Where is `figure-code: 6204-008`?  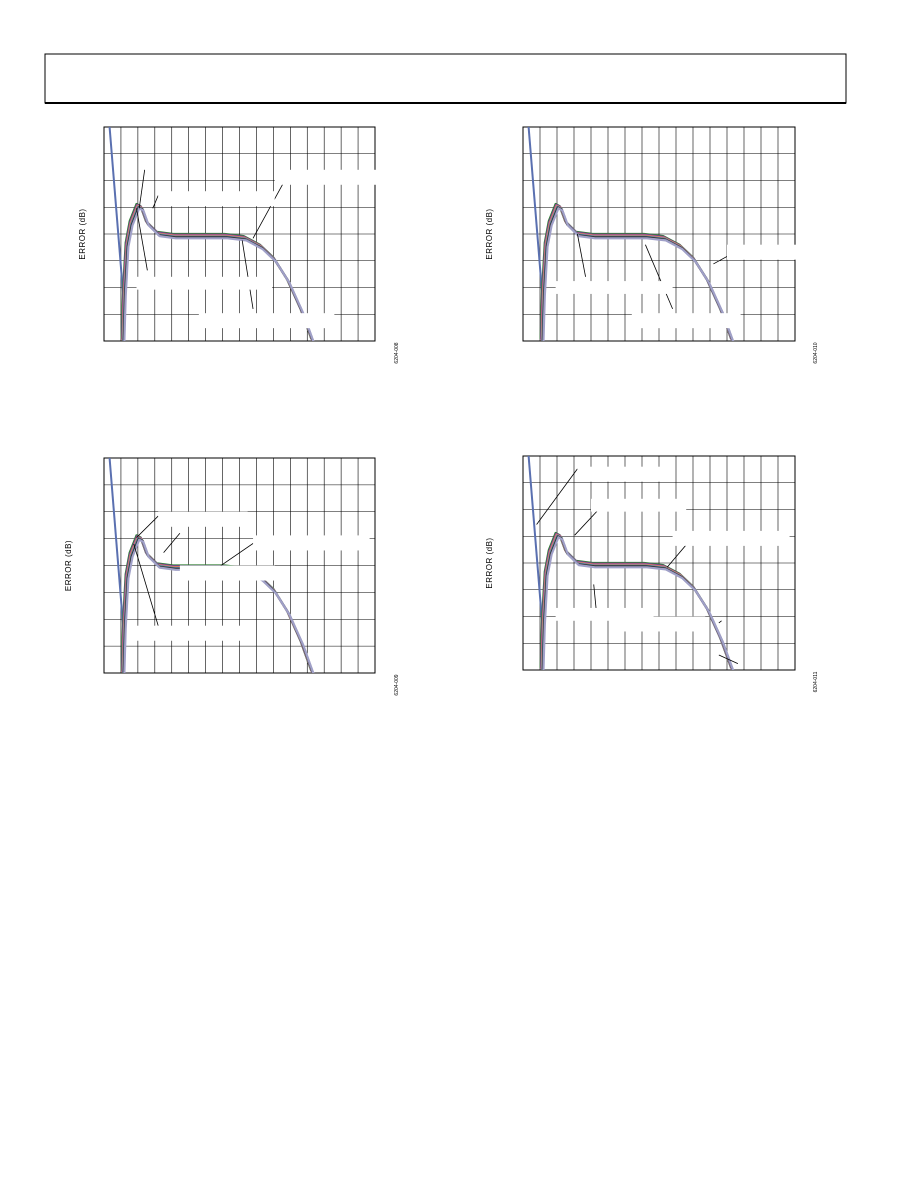
figure-code: 6204-008 is located at coordinates (397, 352).